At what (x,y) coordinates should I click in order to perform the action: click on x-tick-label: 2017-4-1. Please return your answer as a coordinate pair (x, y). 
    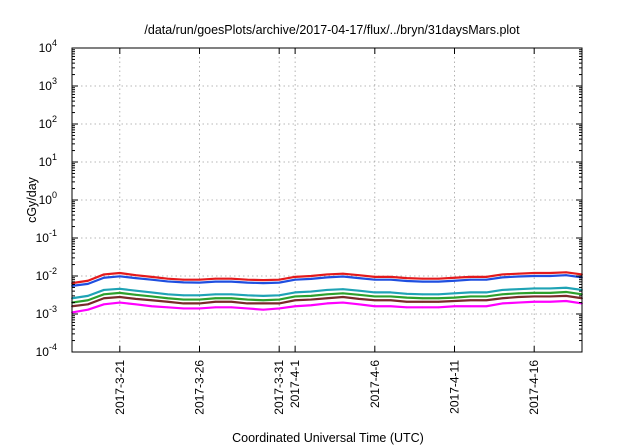
    Looking at the image, I should click on (295, 384).